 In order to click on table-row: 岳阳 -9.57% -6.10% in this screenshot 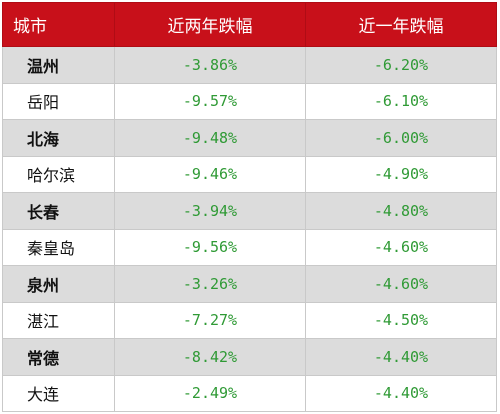, I will do `click(249, 101)`.